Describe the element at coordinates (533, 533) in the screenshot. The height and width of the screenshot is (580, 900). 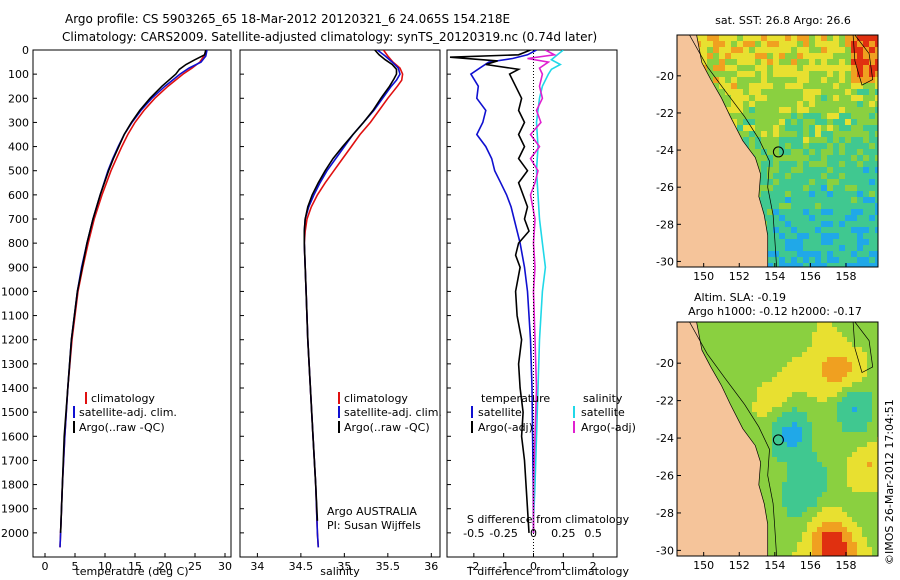
I see `s-tick-label: 0` at that location.